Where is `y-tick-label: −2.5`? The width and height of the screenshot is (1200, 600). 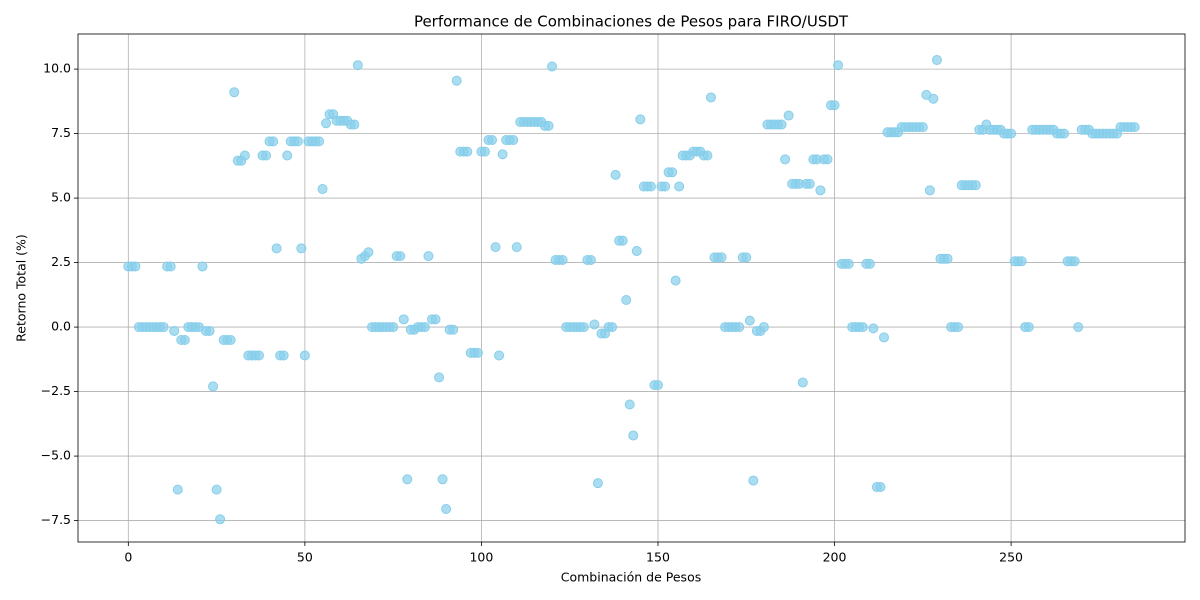
y-tick-label: −2.5 is located at coordinates (56, 390).